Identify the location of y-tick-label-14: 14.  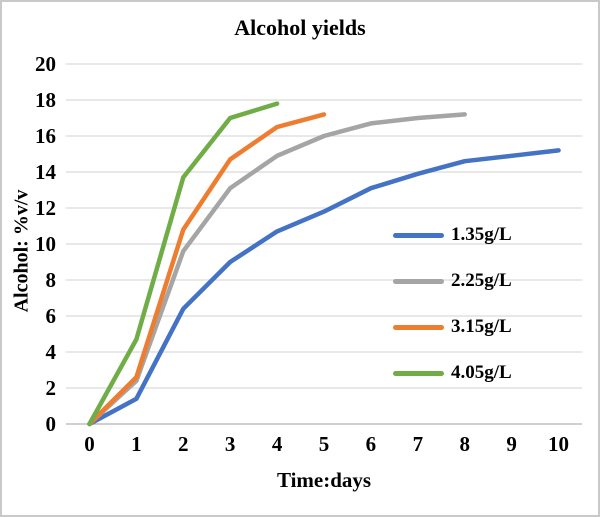
(45, 172).